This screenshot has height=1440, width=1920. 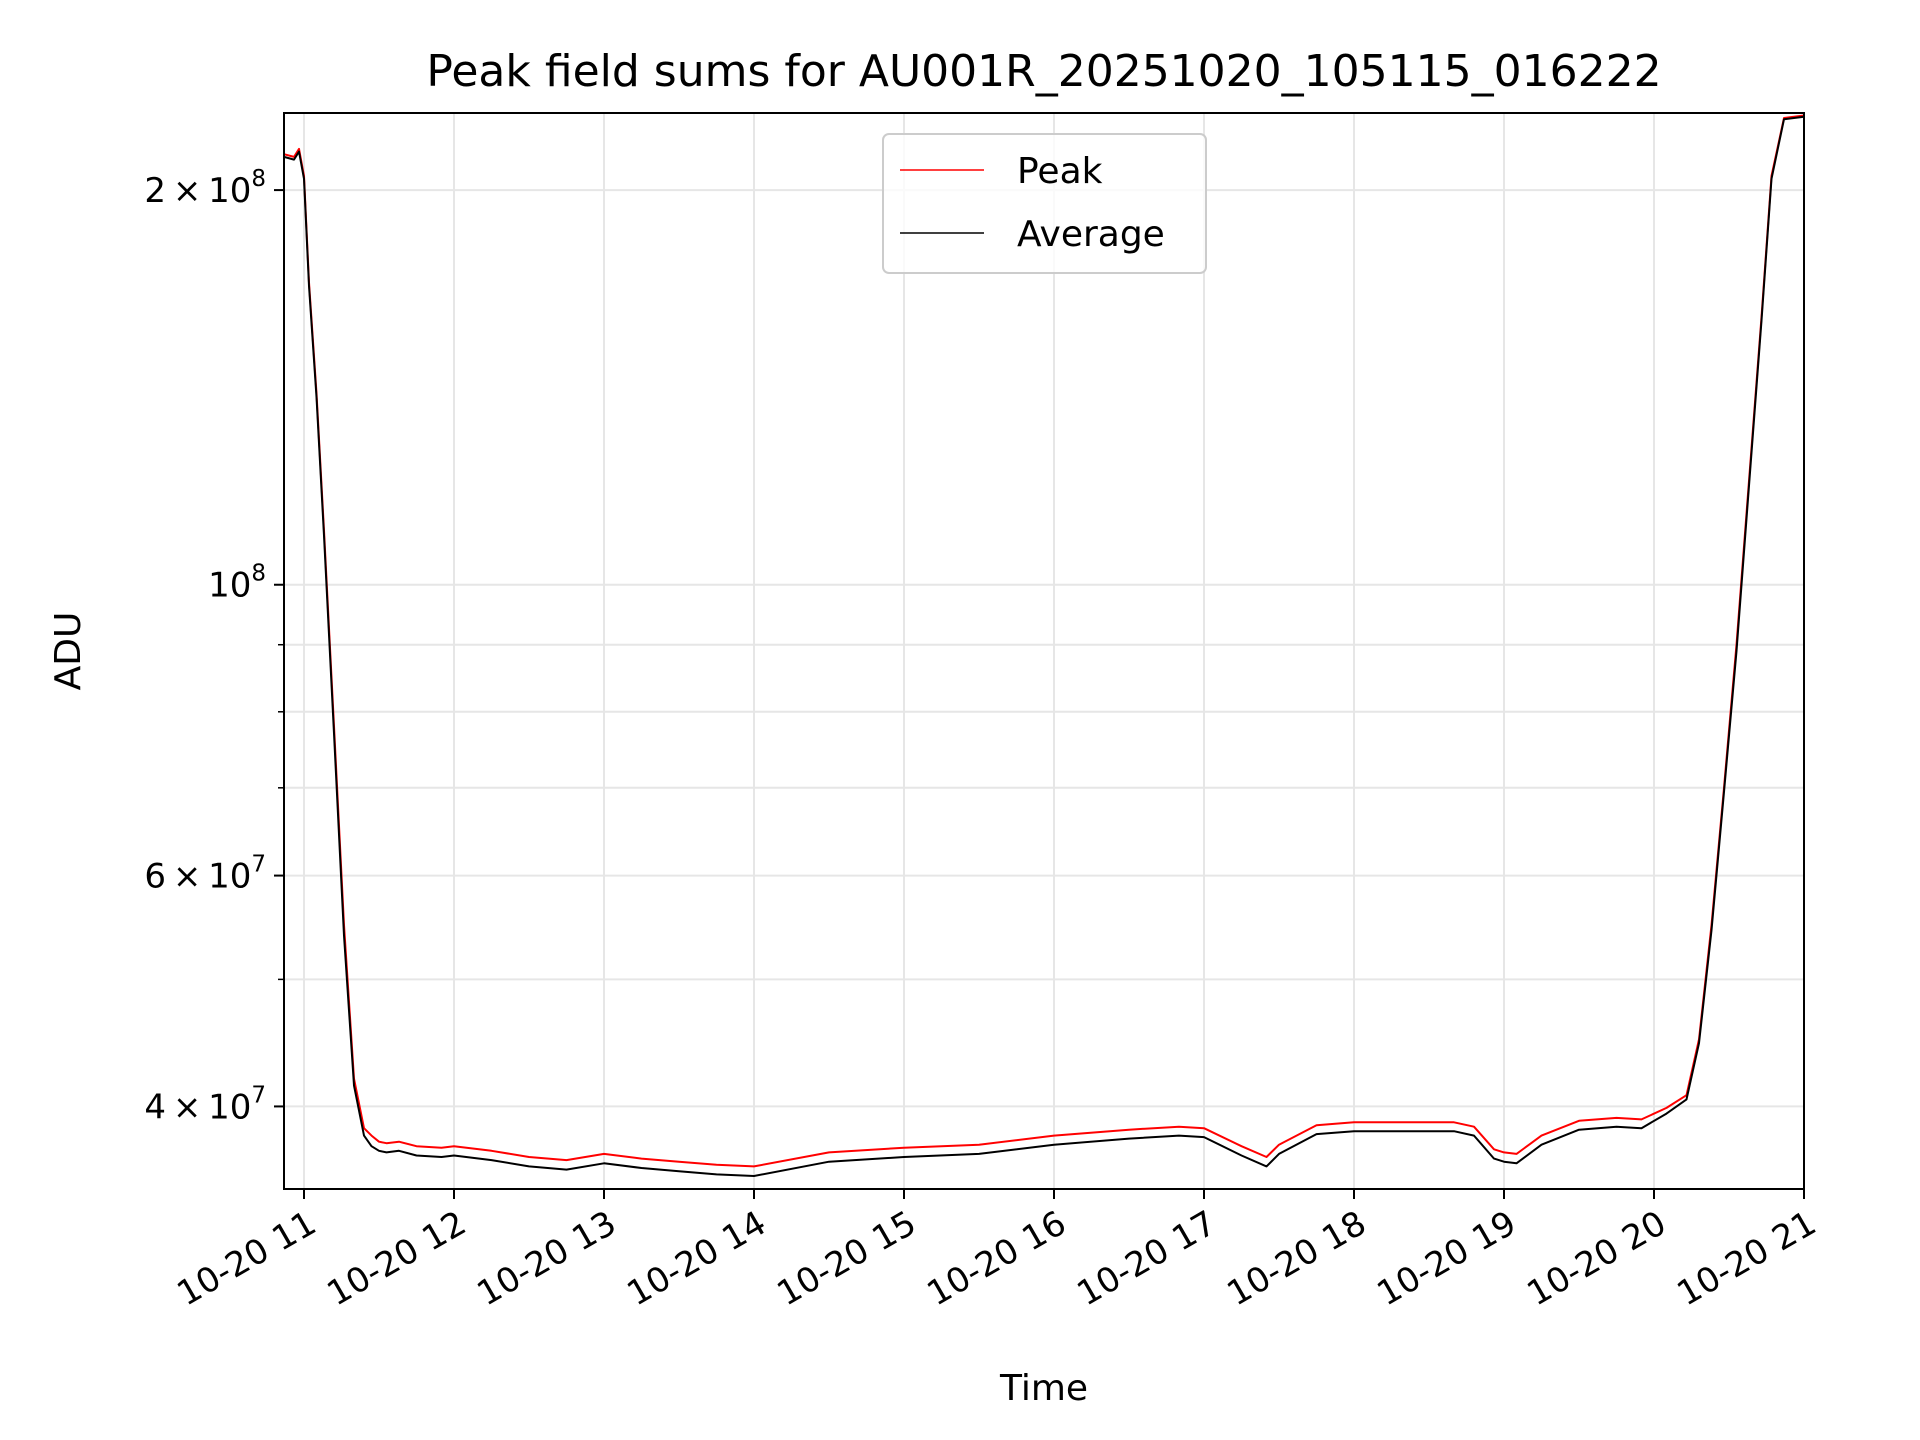 What do you see at coordinates (205, 1104) in the screenshot?
I see `y-tick-label-0: 4 × 107` at bounding box center [205, 1104].